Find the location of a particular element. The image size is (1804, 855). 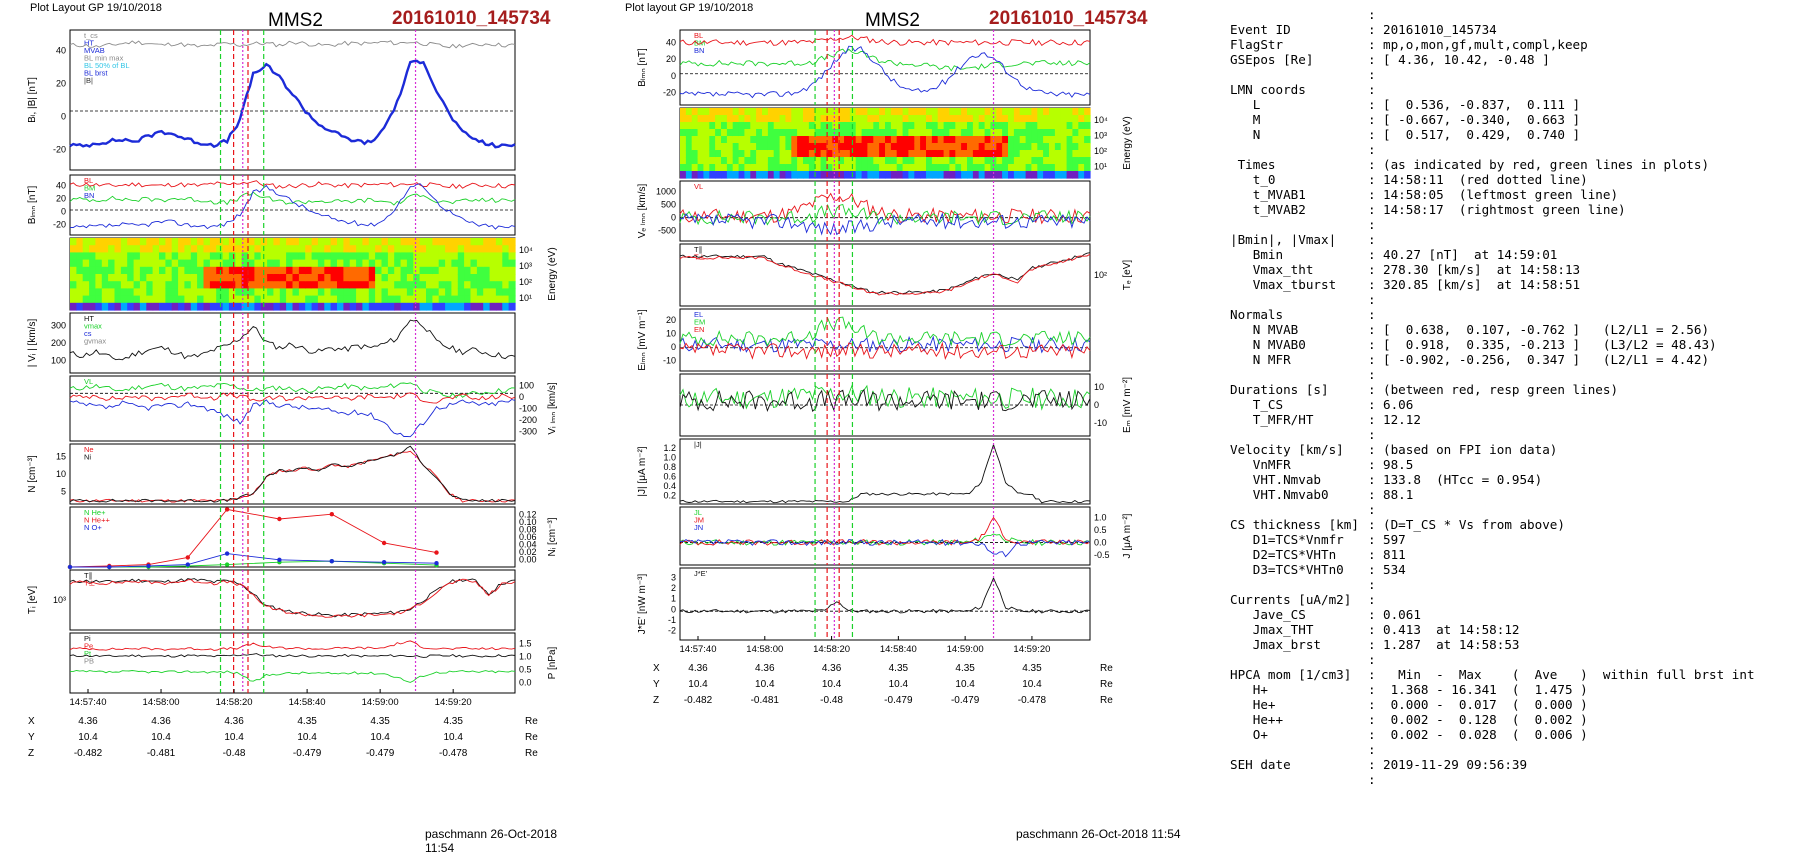

summary-row: SEH date:2019-11-29 09:56:39 is located at coordinates (1509, 764).